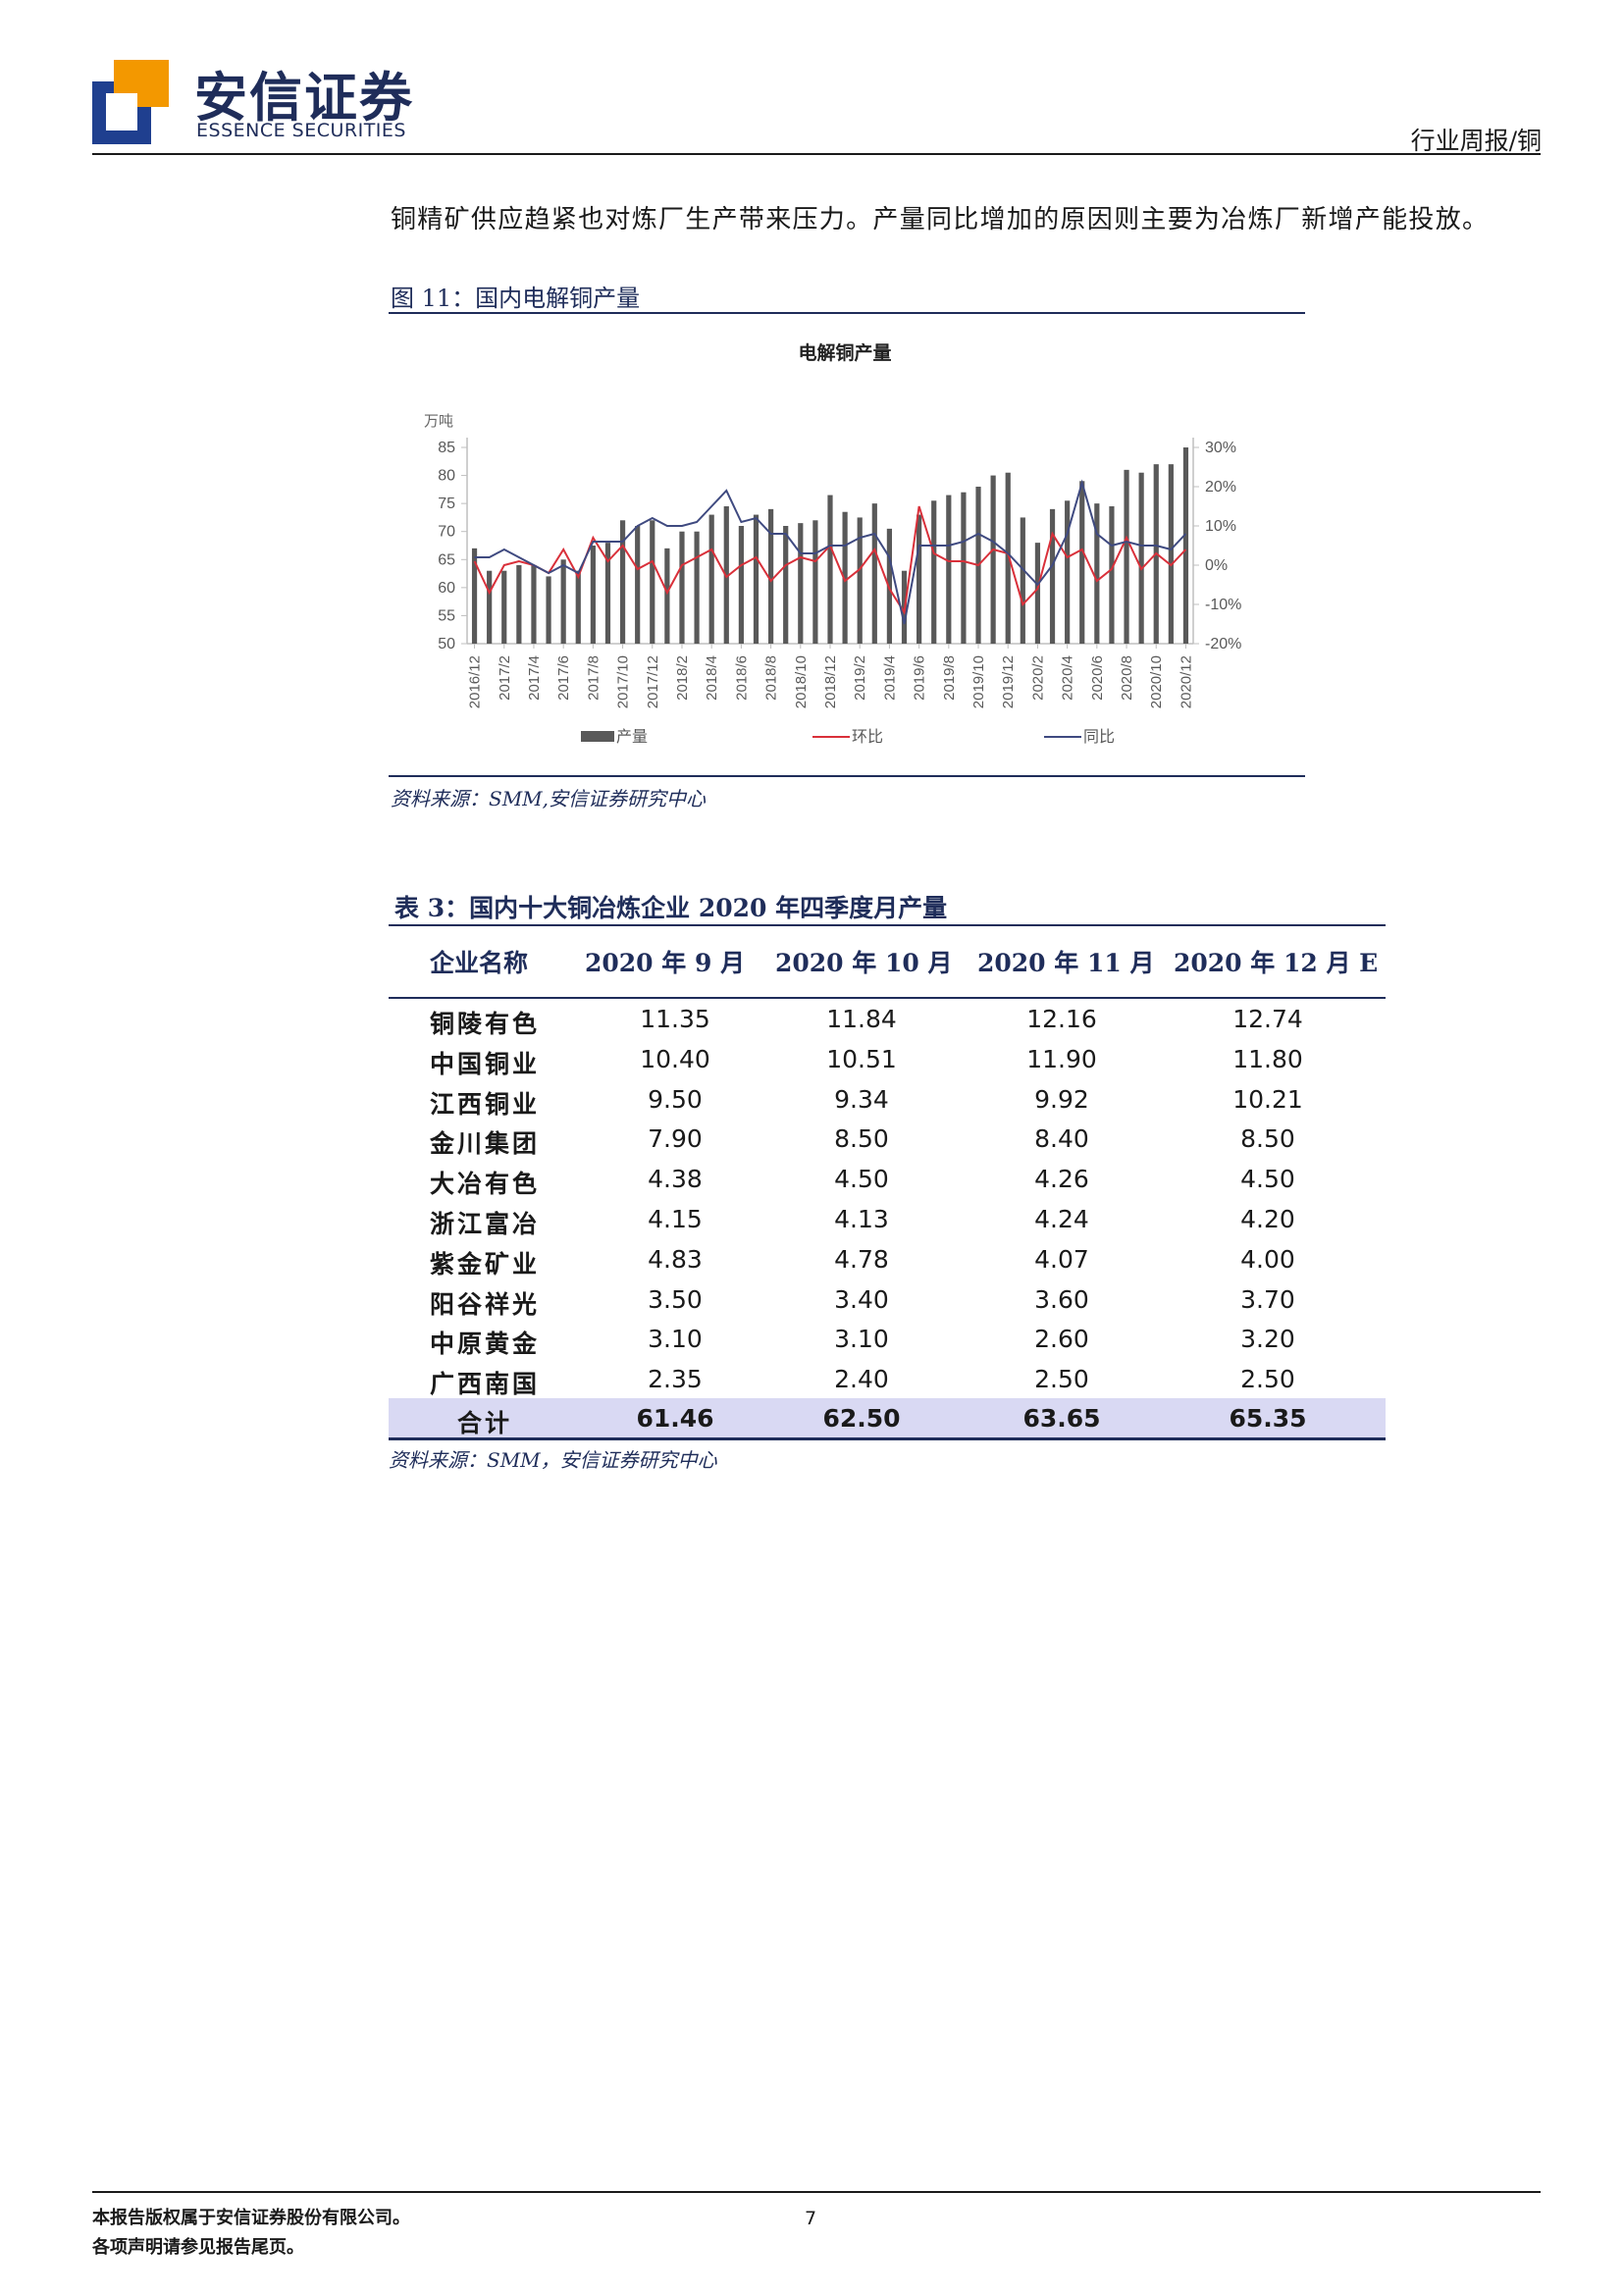  I want to click on output-value: 11.84, so click(861, 1019).